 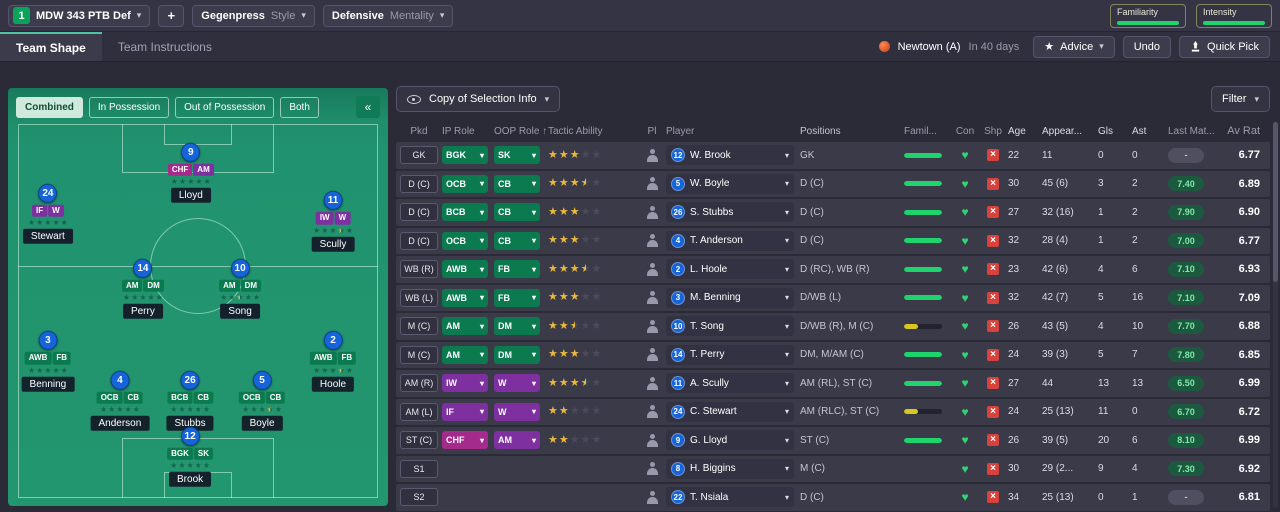 I want to click on column-header: Ast, so click(x=1139, y=131).